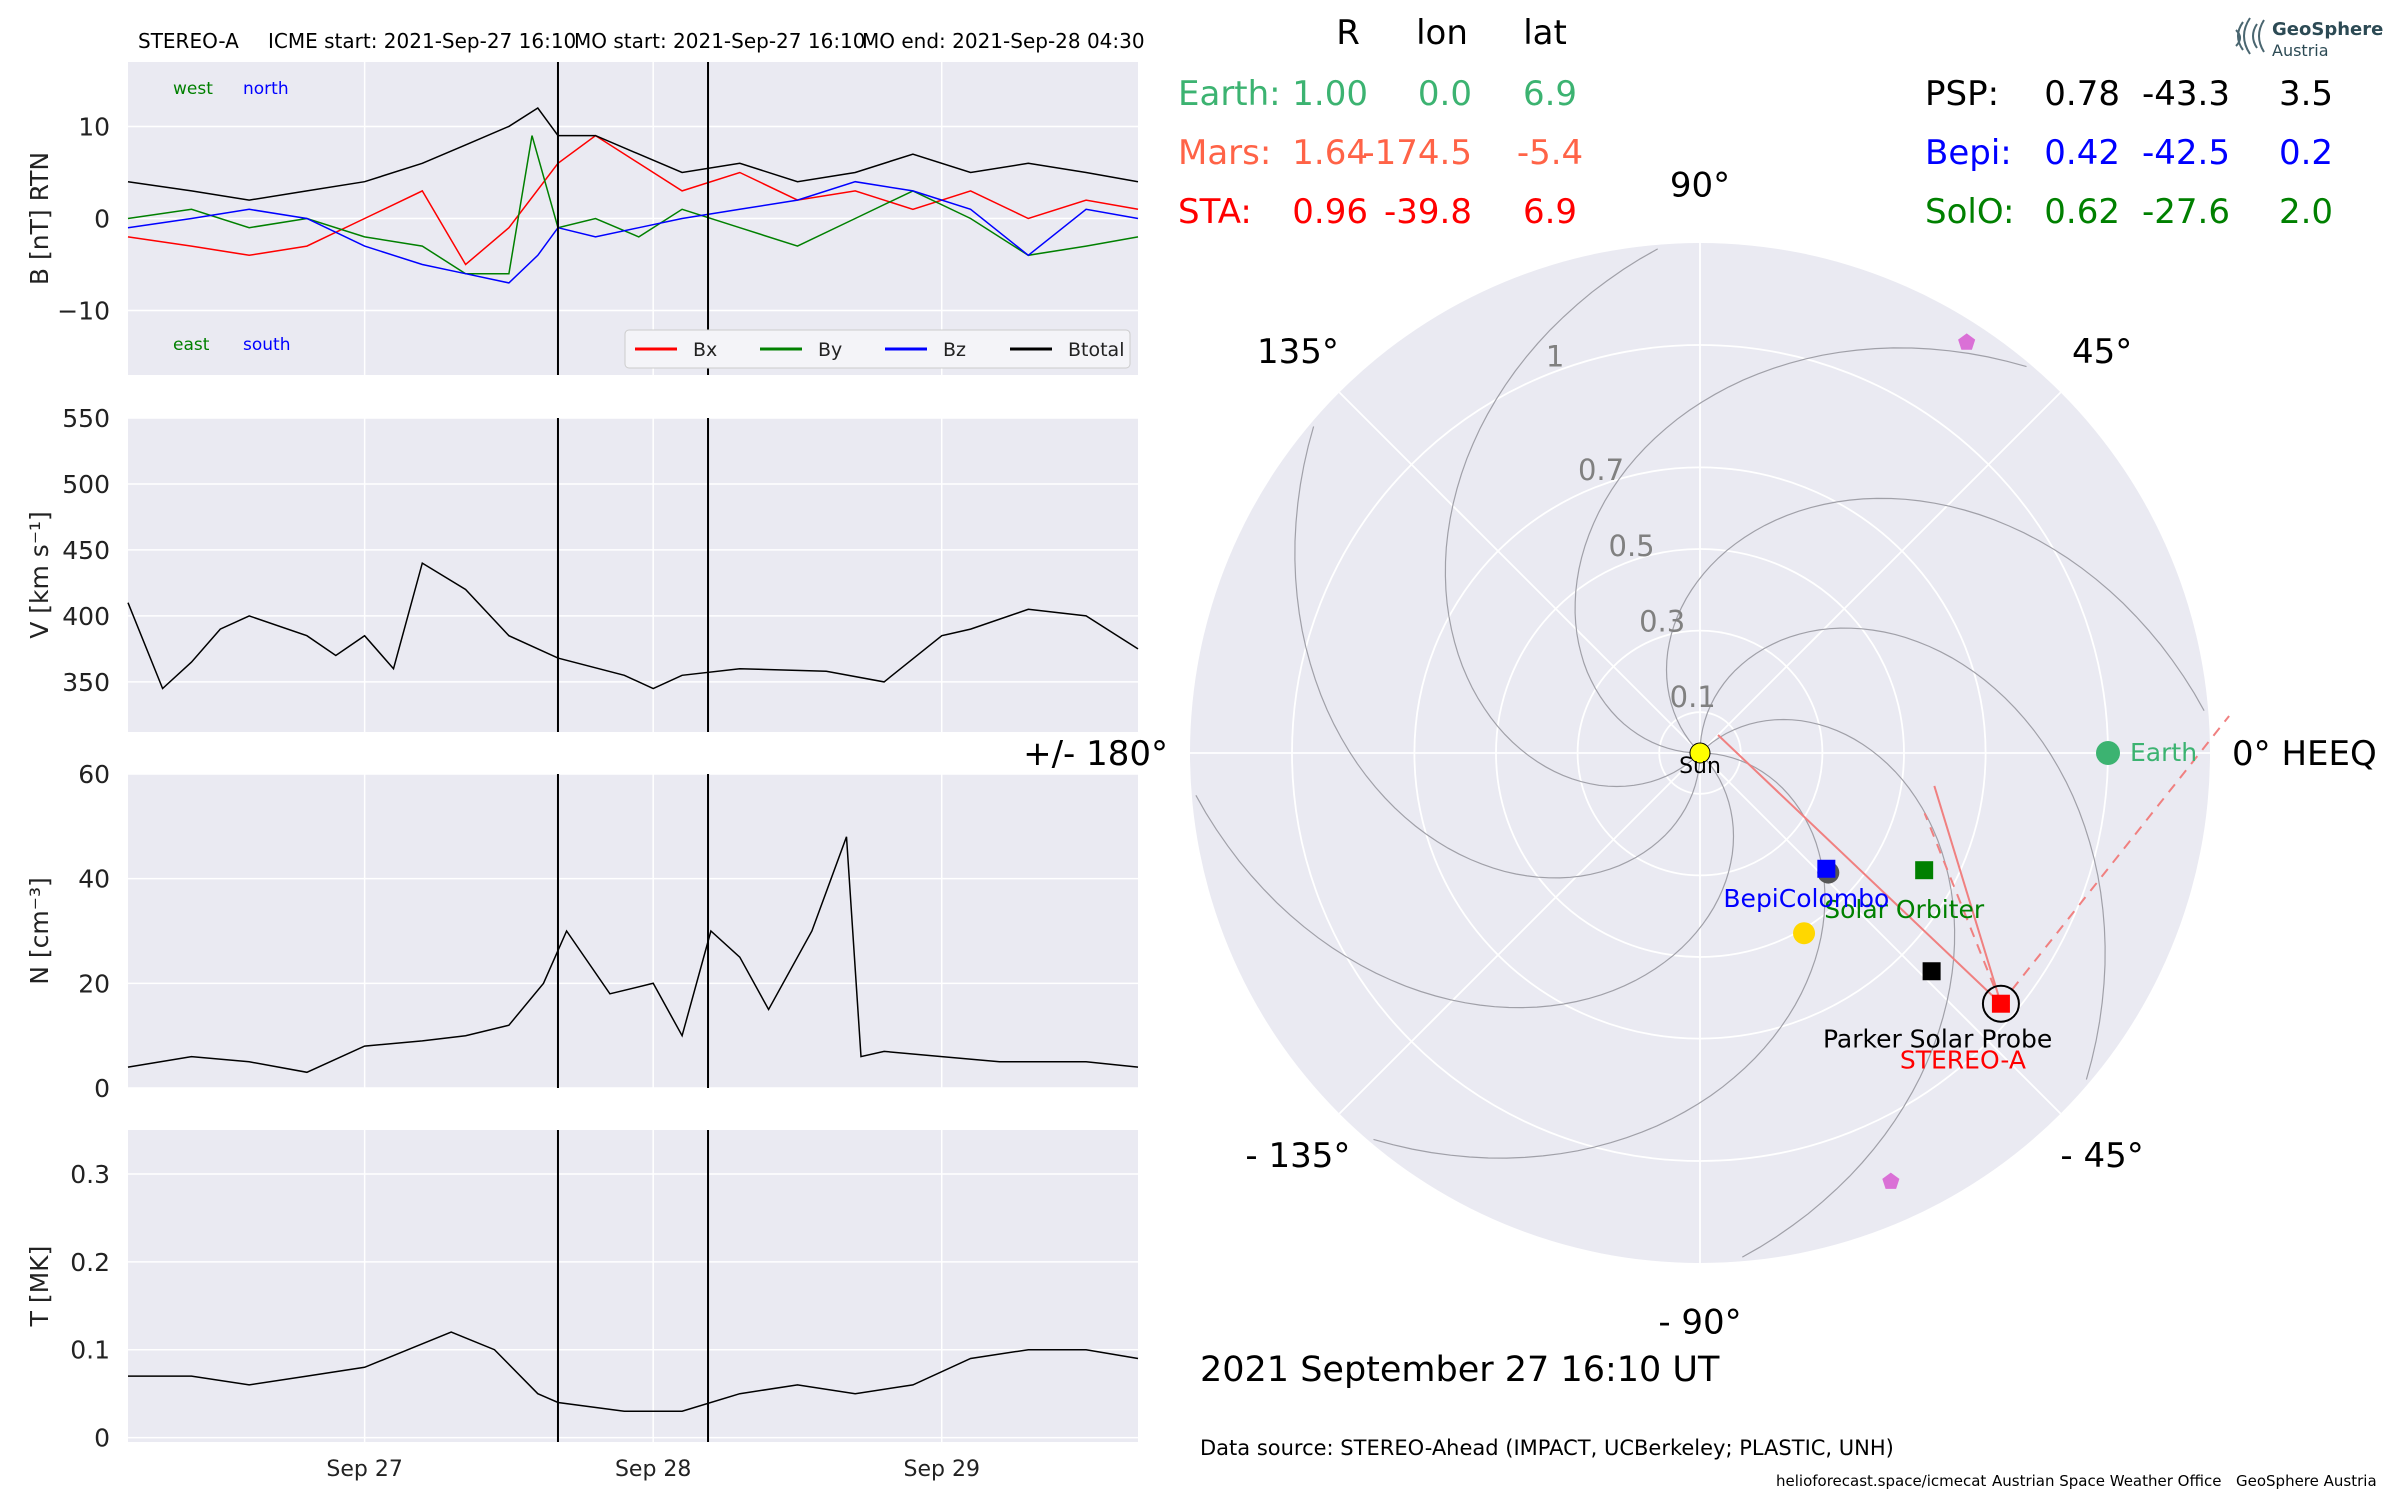 The image size is (2400, 1500). What do you see at coordinates (1460, 1370) in the screenshot?
I see `date-time: 2021 September 27 16:10 UT` at bounding box center [1460, 1370].